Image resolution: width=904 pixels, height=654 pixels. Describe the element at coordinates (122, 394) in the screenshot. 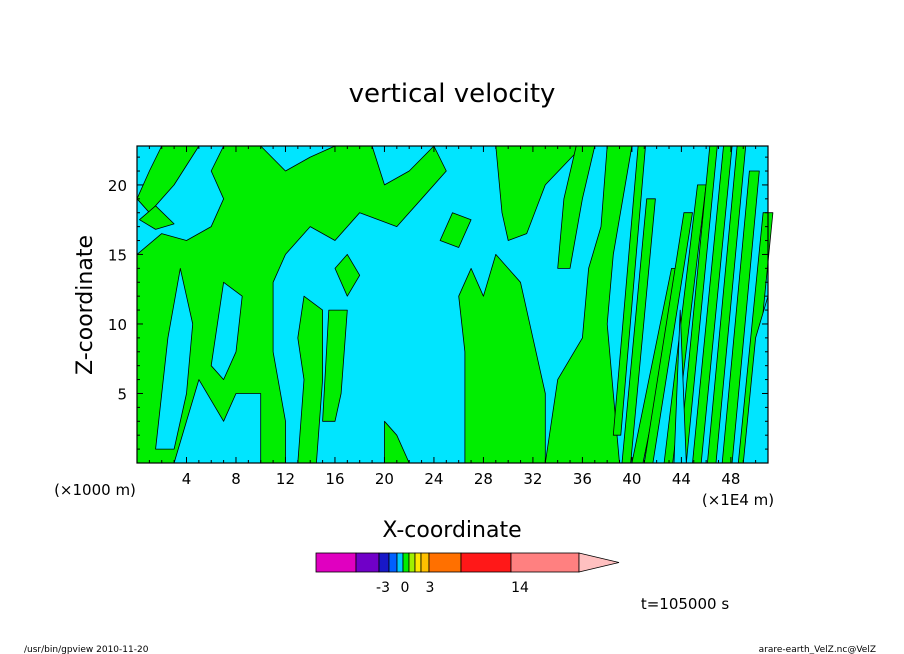

I see `y-tick-label: 5` at that location.